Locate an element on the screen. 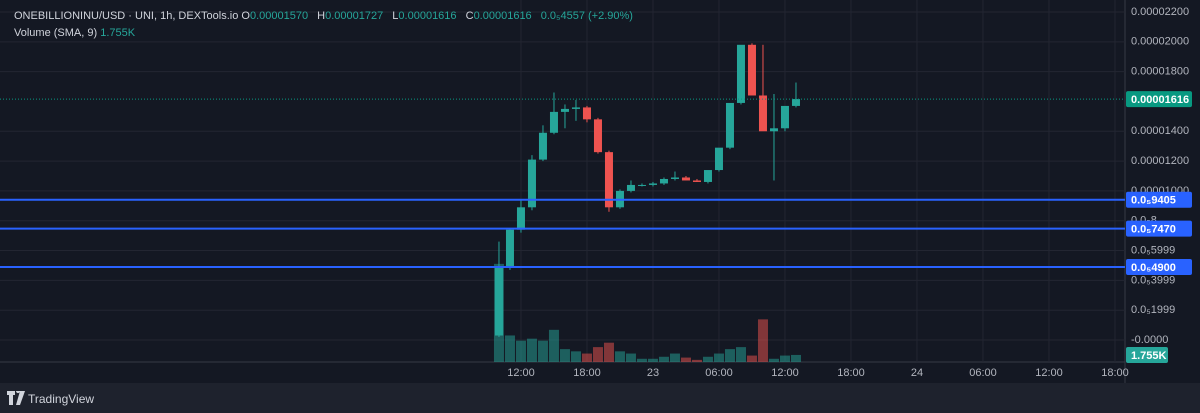 The image size is (1200, 413). volume-badge is located at coordinates (1147, 354).